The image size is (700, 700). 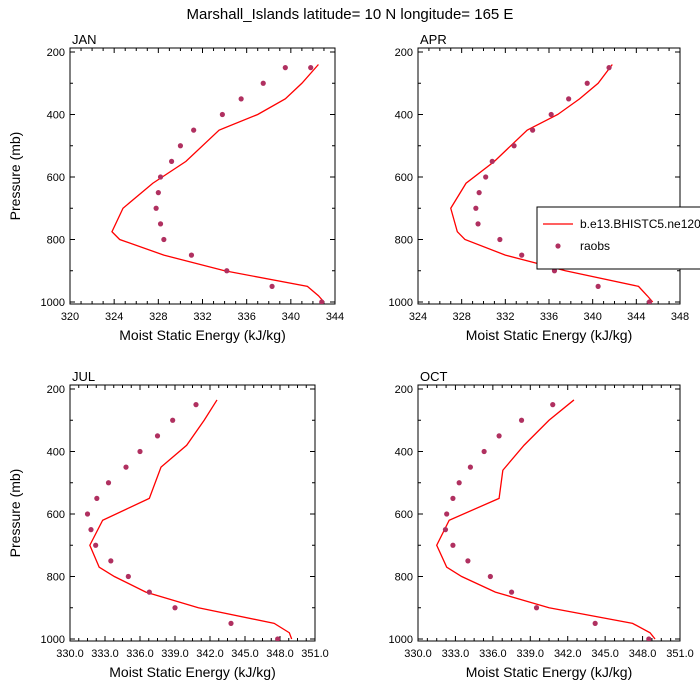 I want to click on panel-title: OCT, so click(x=434, y=376).